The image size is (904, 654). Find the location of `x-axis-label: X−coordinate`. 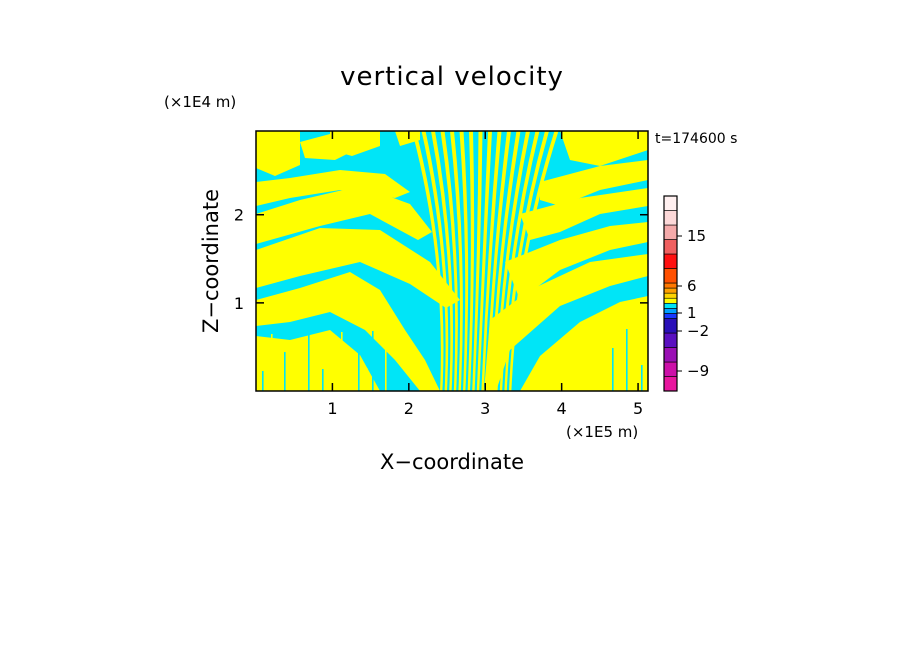

x-axis-label: X−coordinate is located at coordinates (452, 462).